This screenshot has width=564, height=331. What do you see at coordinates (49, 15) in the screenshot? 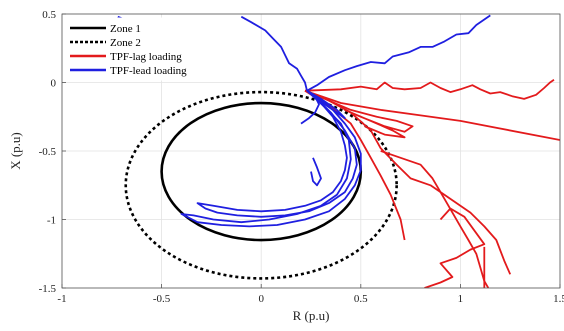
I see `y-tick-label: 0.5` at bounding box center [49, 15].